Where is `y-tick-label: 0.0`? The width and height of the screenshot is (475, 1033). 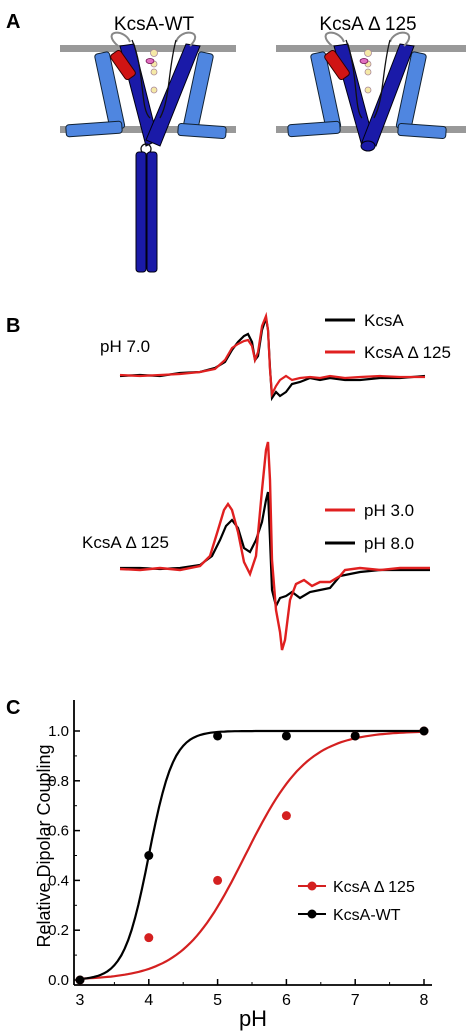 y-tick-label: 0.0 is located at coordinates (58, 980).